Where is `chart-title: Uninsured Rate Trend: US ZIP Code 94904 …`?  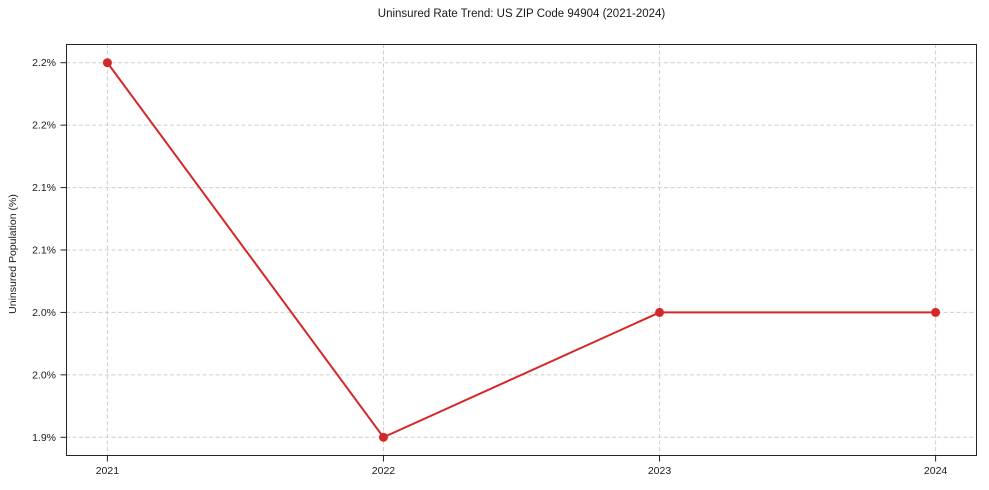 chart-title: Uninsured Rate Trend: US ZIP Code 94904 … is located at coordinates (521, 14).